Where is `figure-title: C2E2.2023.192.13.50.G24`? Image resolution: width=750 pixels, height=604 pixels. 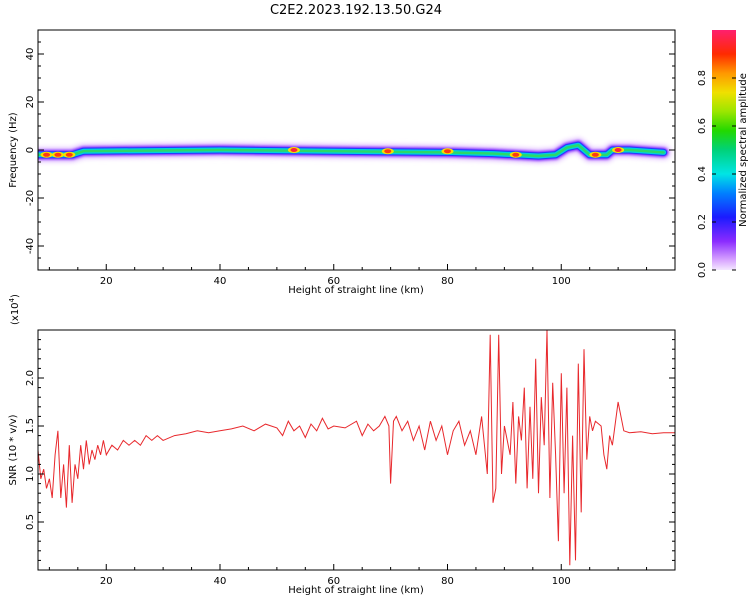 figure-title: C2E2.2023.192.13.50.G24 is located at coordinates (356, 10).